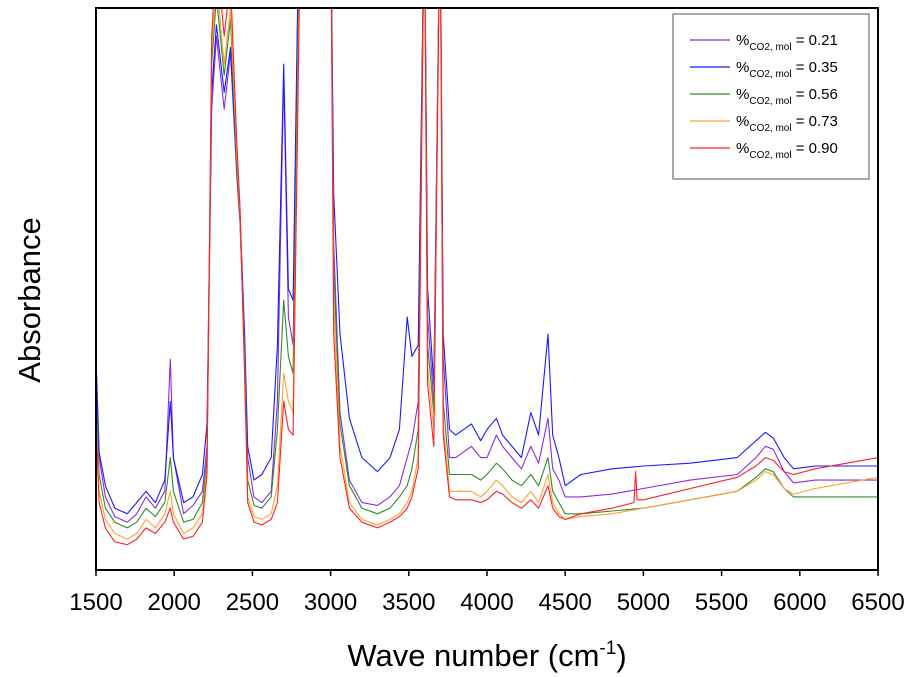 The image size is (911, 677). What do you see at coordinates (799, 602) in the screenshot?
I see `x-tick-label: 6000` at bounding box center [799, 602].